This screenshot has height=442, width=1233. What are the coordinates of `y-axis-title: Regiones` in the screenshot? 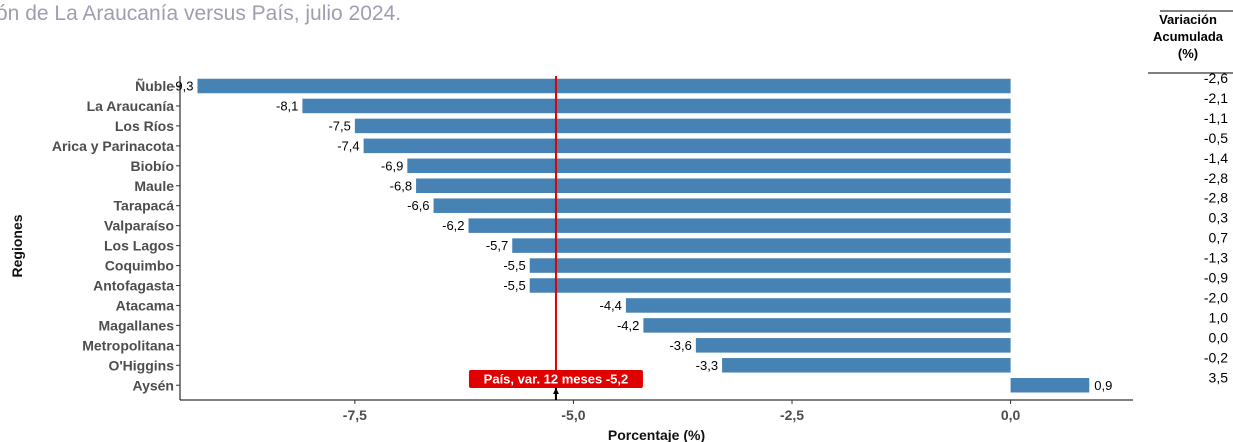 It's located at (17, 245).